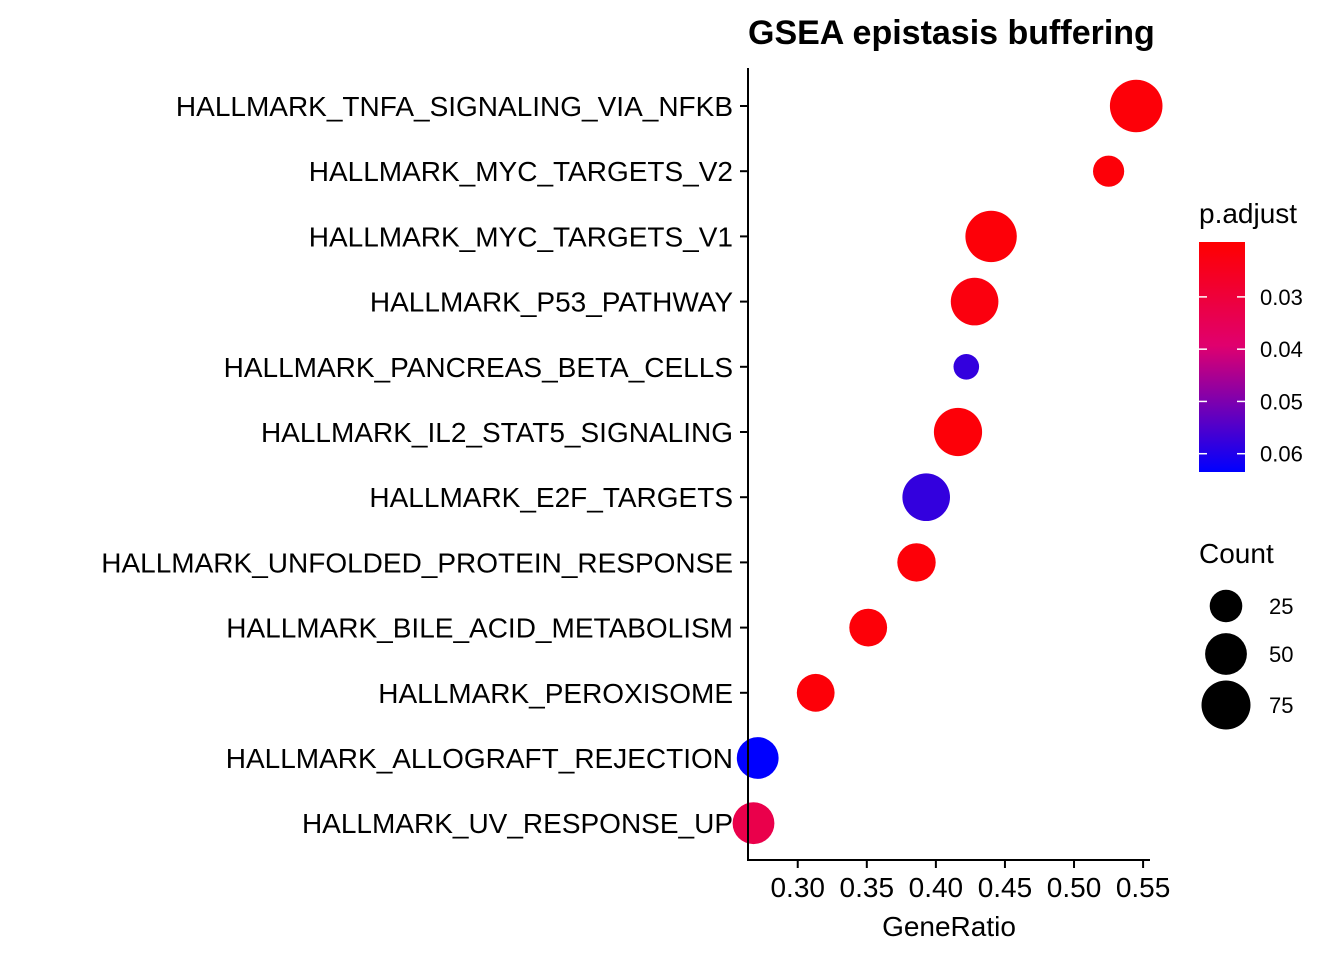  Describe the element at coordinates (1074, 887) in the screenshot. I see `x-tick-label: 0.50` at that location.